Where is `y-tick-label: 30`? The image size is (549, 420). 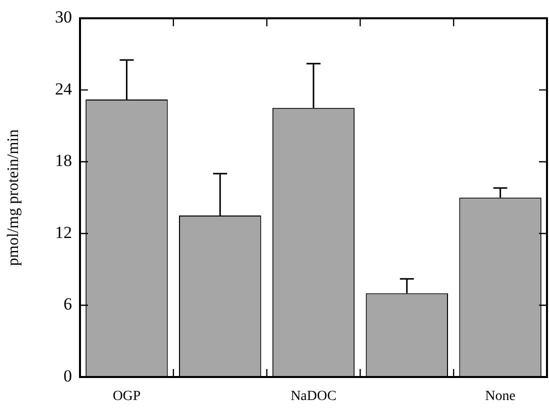
y-tick-label: 30 is located at coordinates (63, 17).